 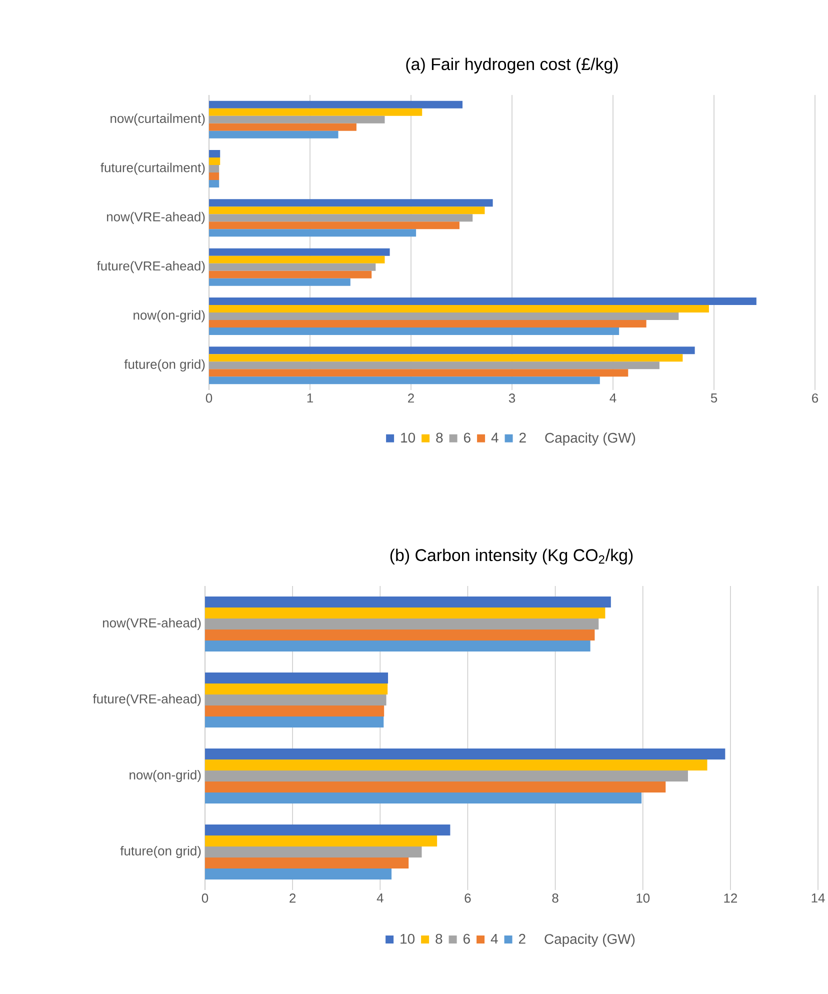 What do you see at coordinates (511, 556) in the screenshot?
I see `chart-title: (b) Carbon intensity (Kg CO$_{2}$/kg)` at bounding box center [511, 556].